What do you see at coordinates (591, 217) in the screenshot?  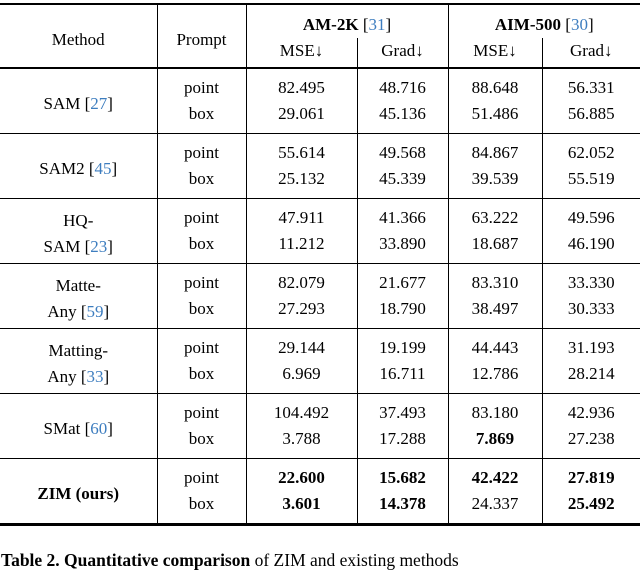 I see `metric-value: 49.596` at bounding box center [591, 217].